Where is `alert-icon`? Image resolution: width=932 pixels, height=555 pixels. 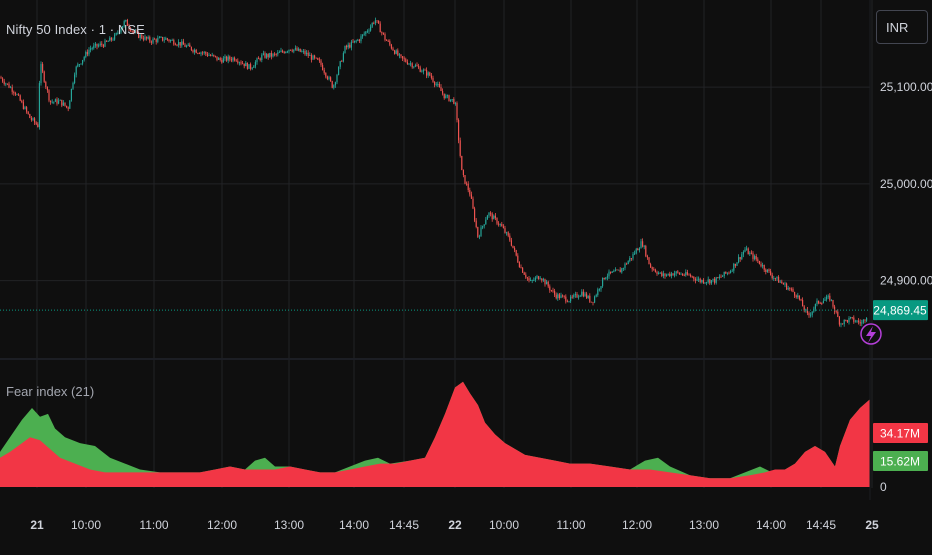 alert-icon is located at coordinates (871, 334).